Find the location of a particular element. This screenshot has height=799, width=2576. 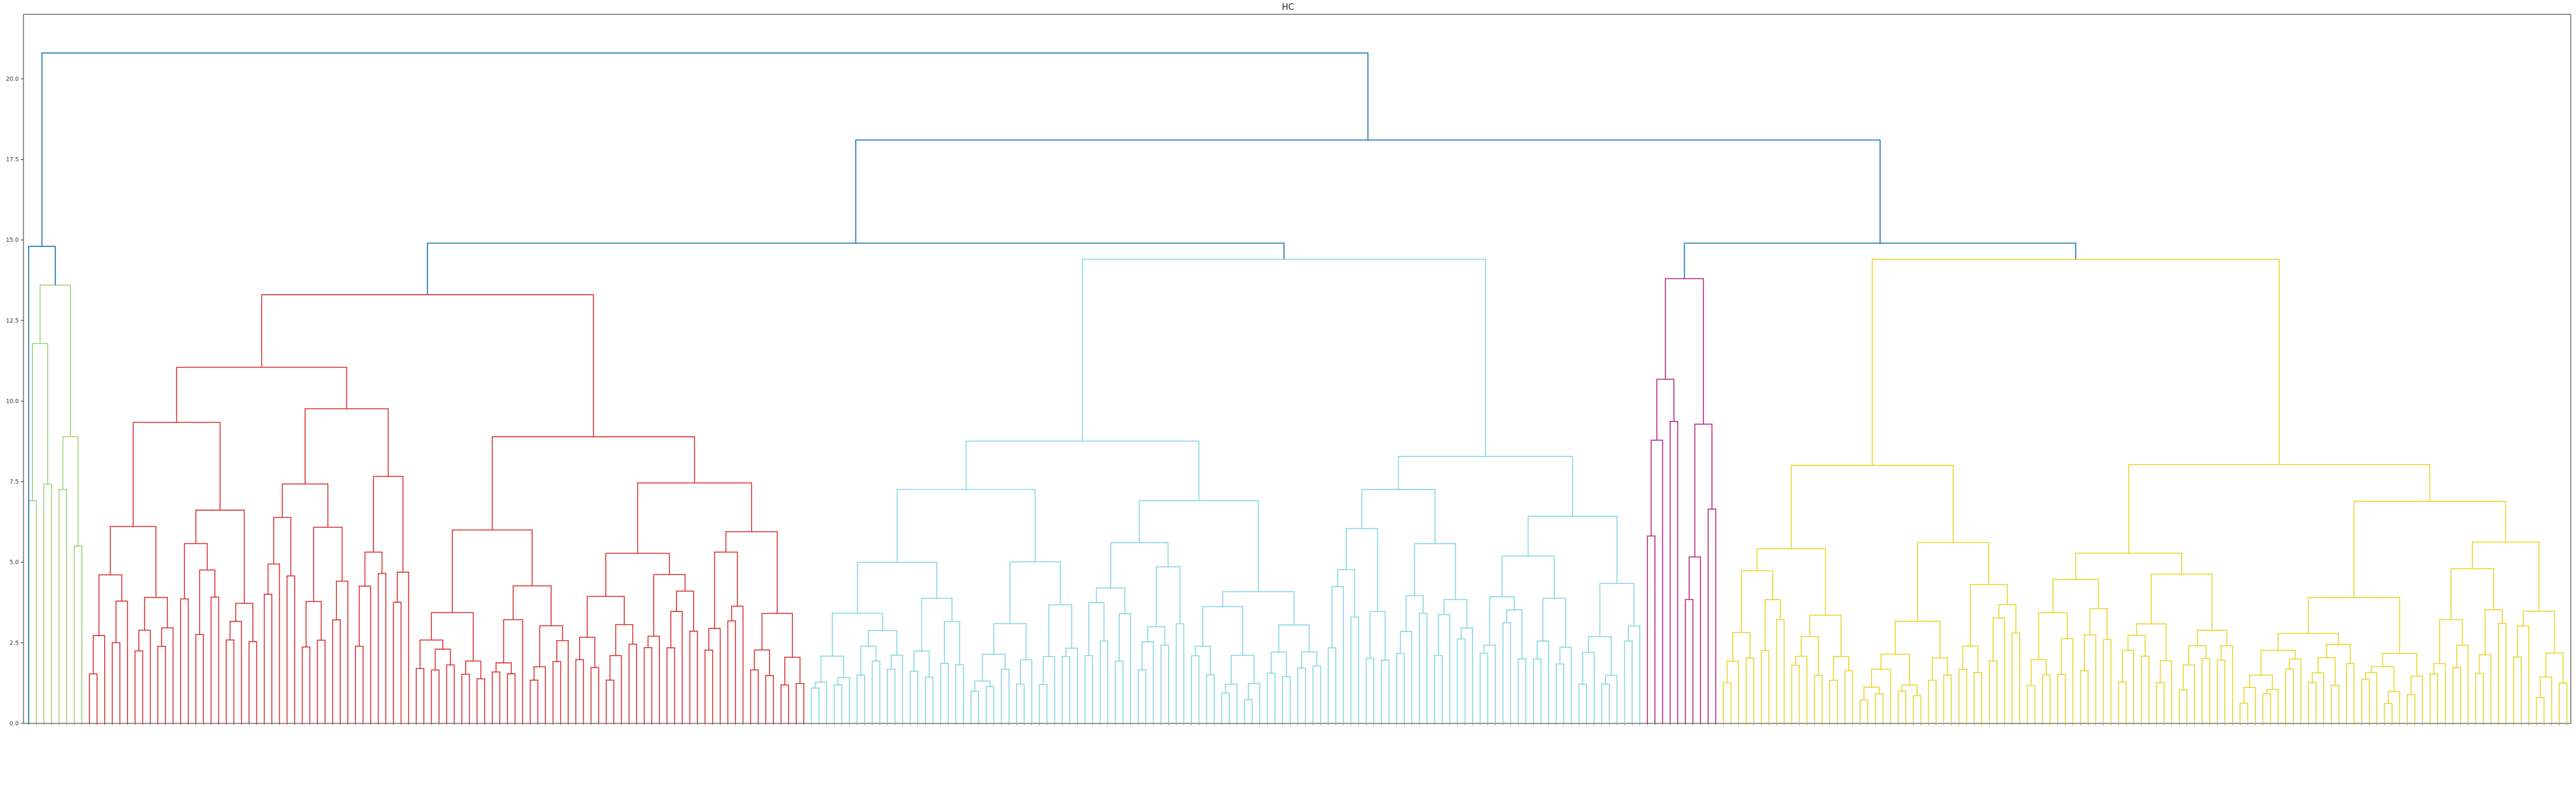

y-tick-label: 15.0 is located at coordinates (12, 241).